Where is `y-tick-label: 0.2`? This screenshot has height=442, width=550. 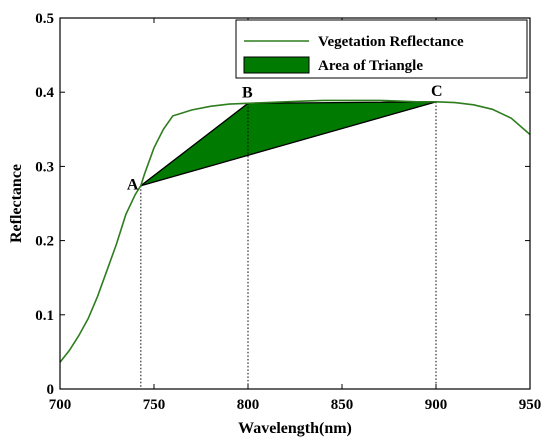 y-tick-label: 0.2 is located at coordinates (44, 242).